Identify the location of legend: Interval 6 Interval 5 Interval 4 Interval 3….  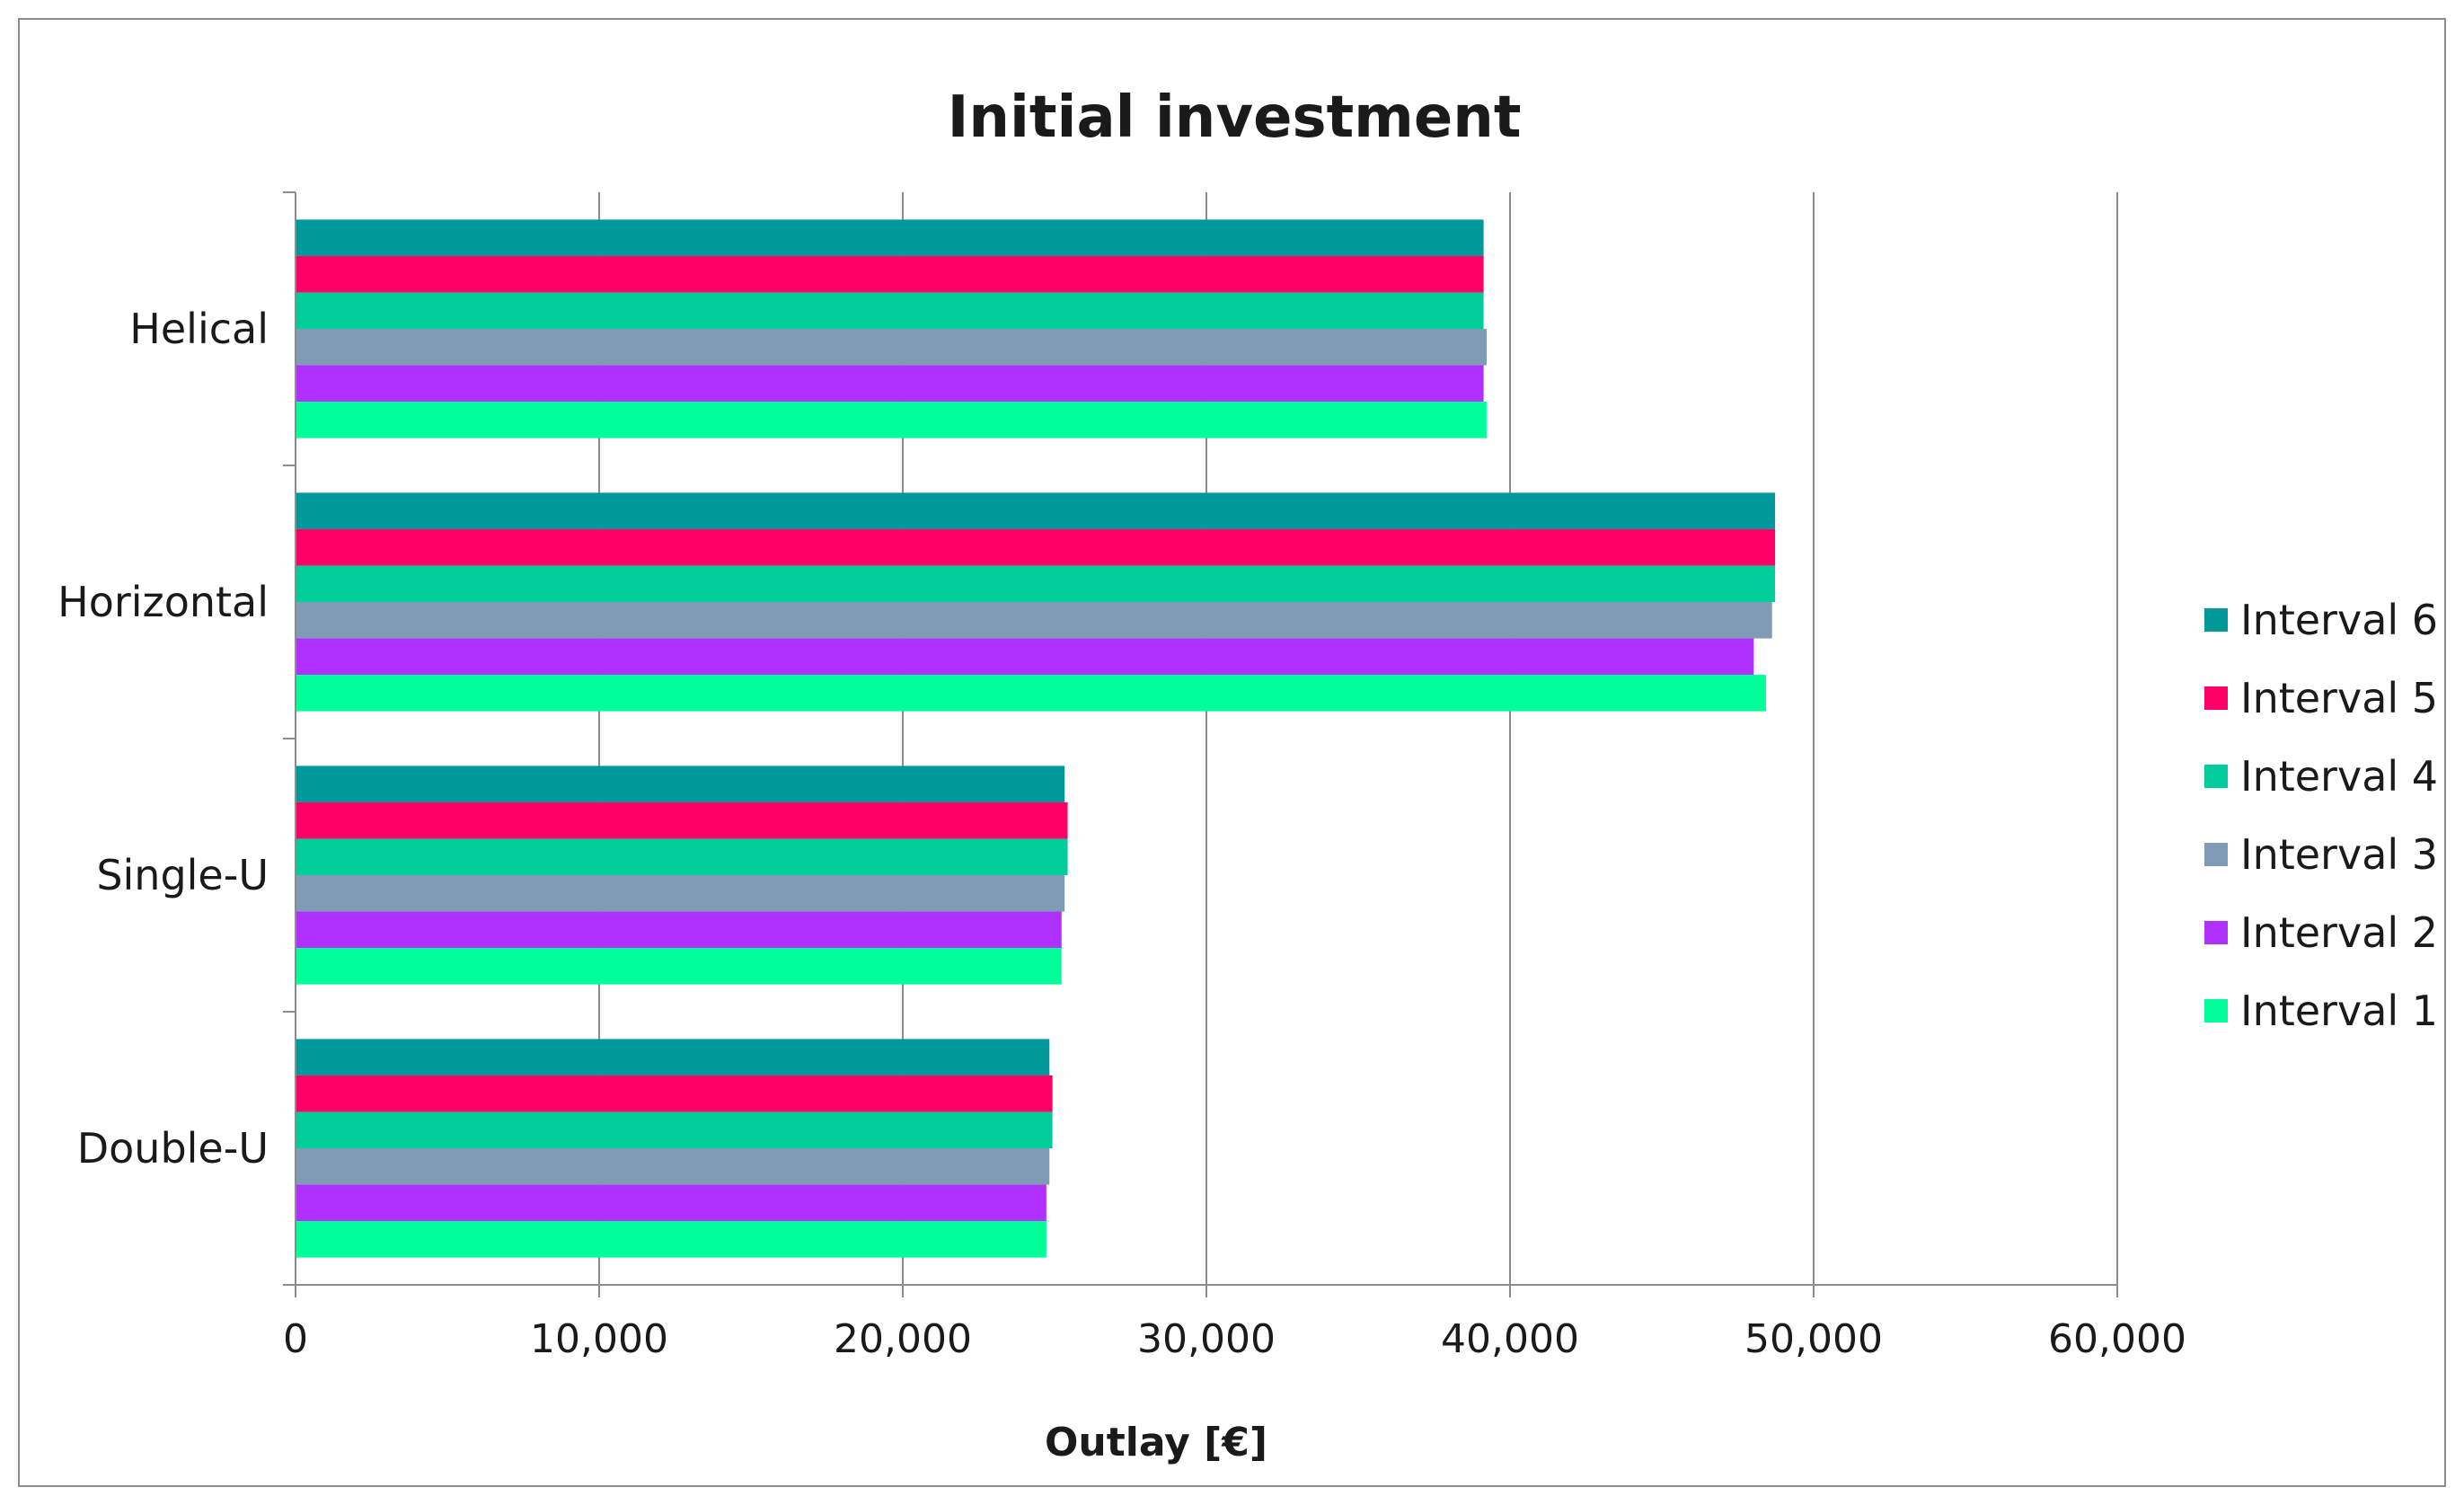
(2321, 815).